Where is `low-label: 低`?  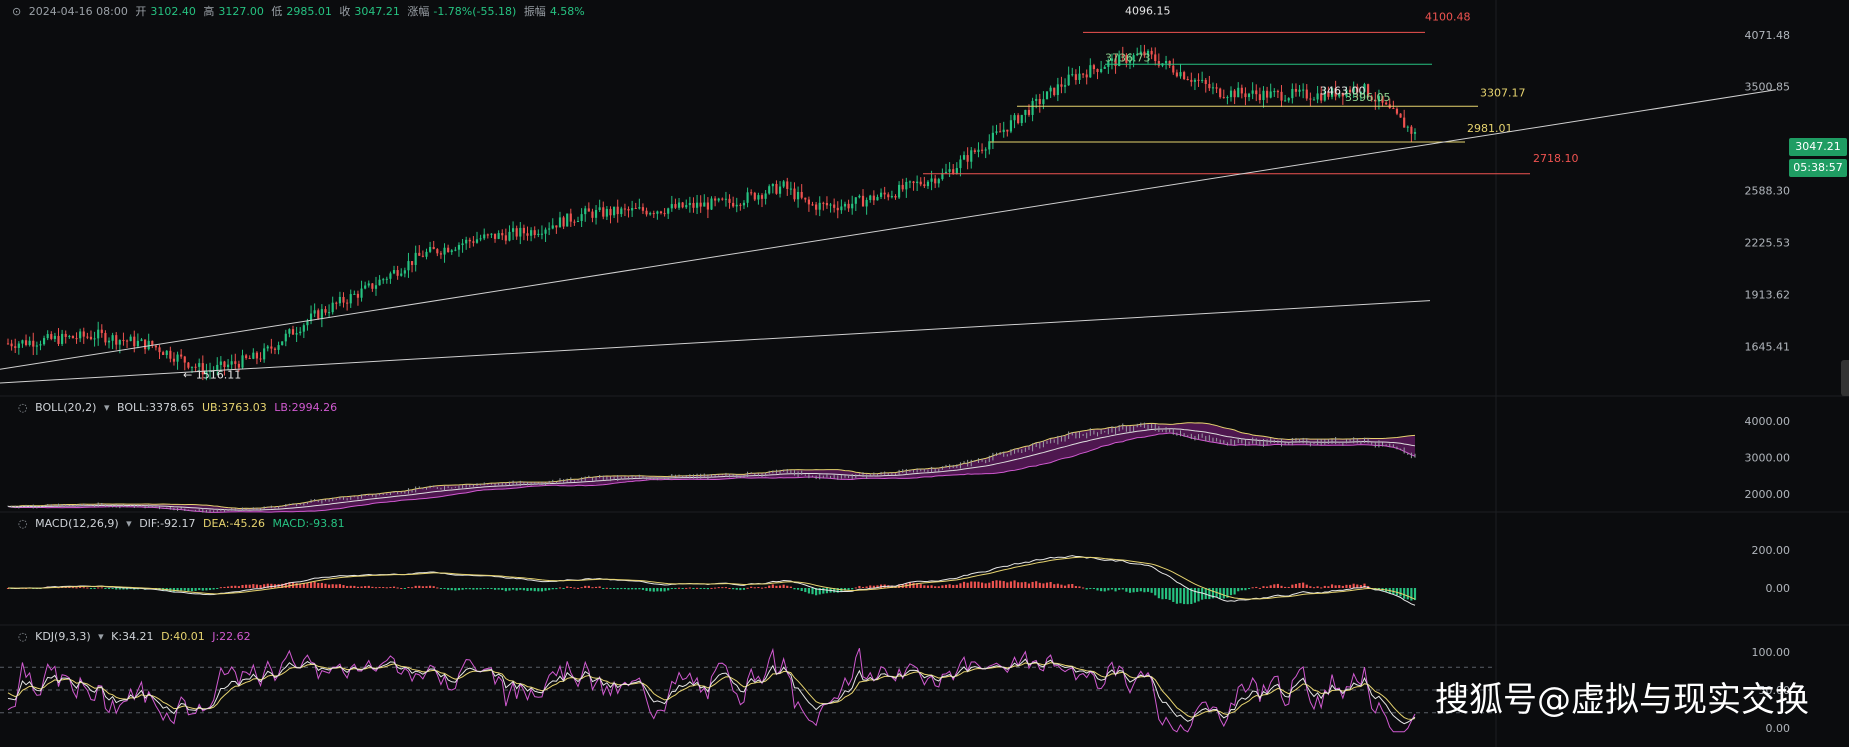 low-label: 低 is located at coordinates (277, 11).